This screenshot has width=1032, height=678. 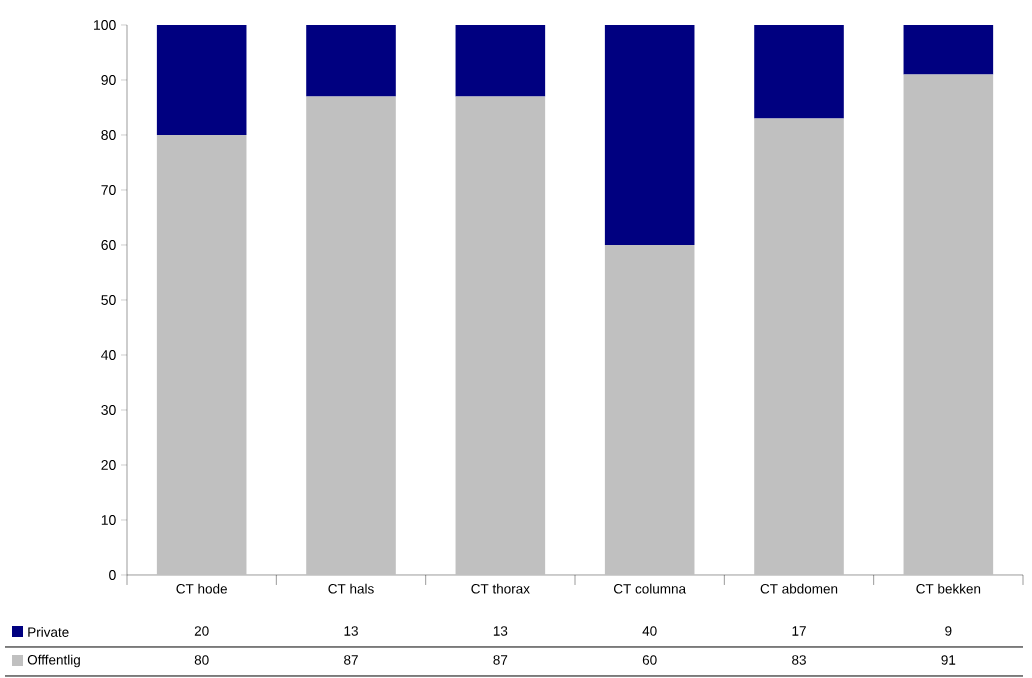 I want to click on data-label: 91, so click(x=948, y=660).